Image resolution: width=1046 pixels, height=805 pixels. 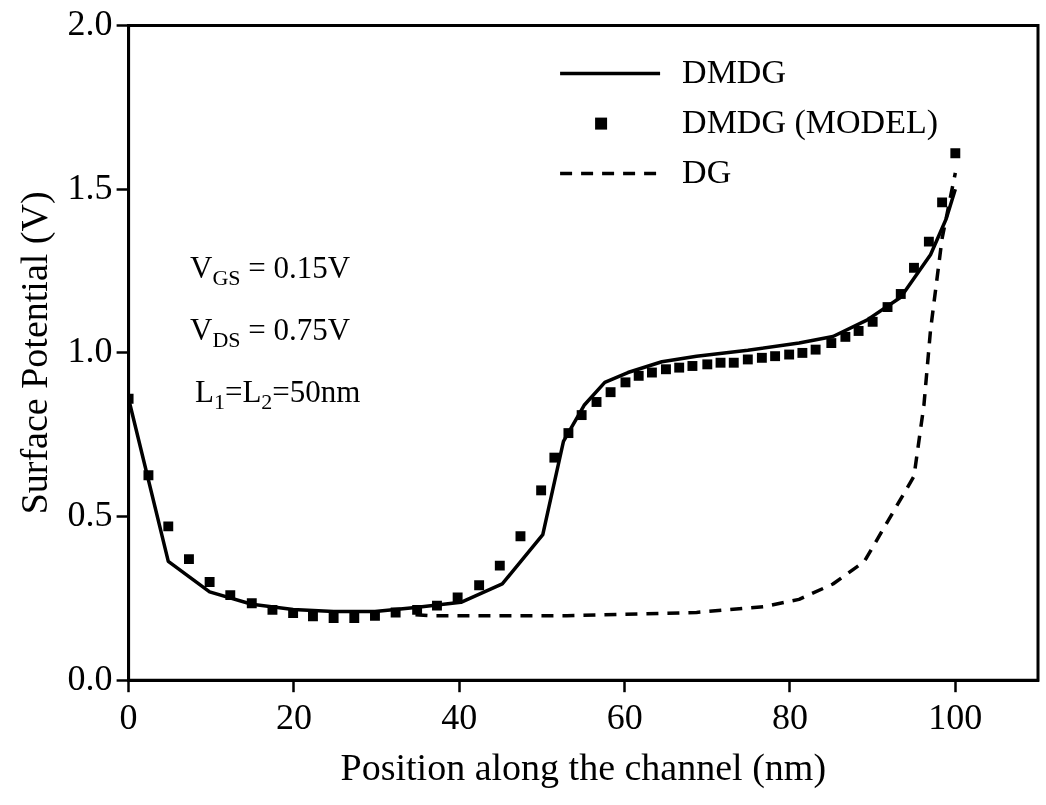 What do you see at coordinates (810, 121) in the screenshot?
I see `legend-label: DMDG (MODEL)` at bounding box center [810, 121].